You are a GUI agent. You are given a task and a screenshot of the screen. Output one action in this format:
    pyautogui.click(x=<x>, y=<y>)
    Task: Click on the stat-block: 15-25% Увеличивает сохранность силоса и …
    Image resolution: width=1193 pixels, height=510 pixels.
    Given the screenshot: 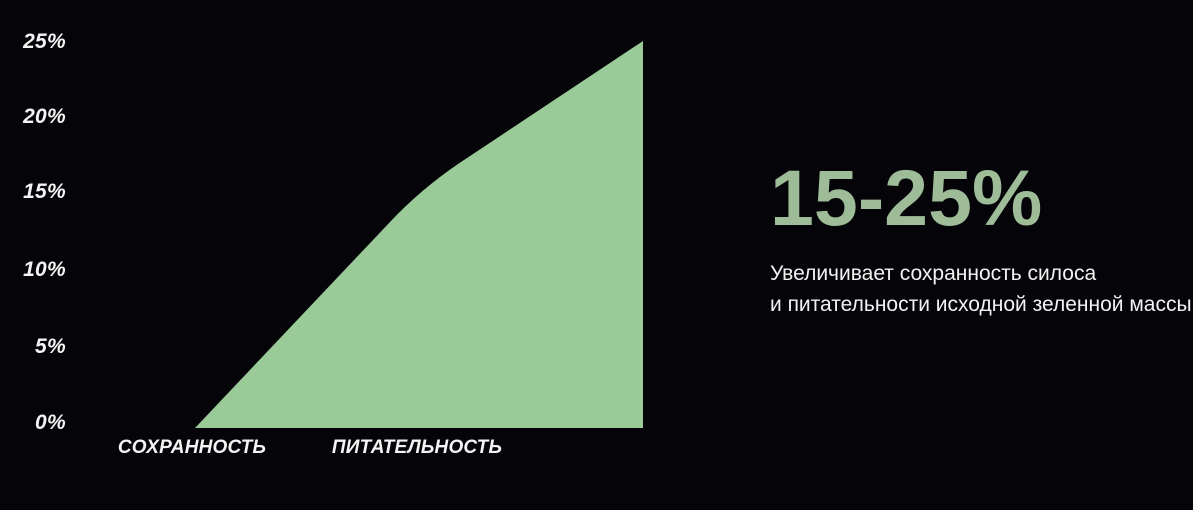 What is the action you would take?
    pyautogui.click(x=981, y=236)
    